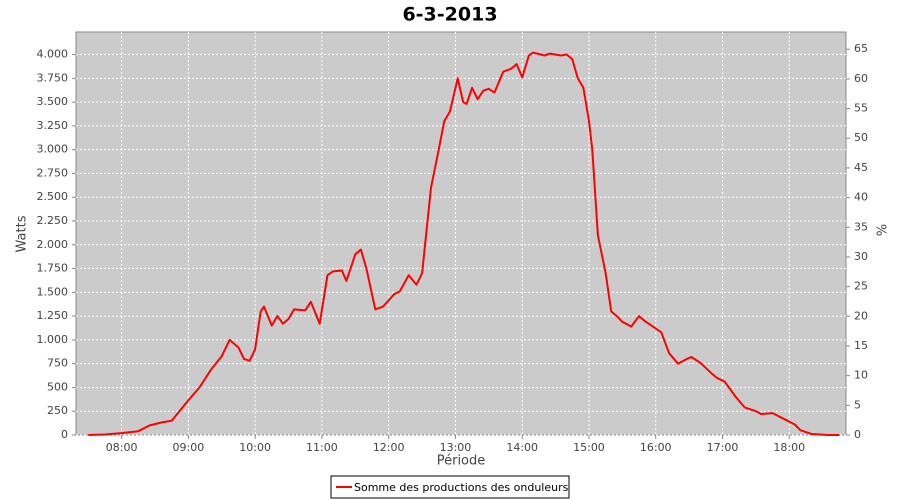  What do you see at coordinates (53, 172) in the screenshot?
I see `y-tick-label: 2.750` at bounding box center [53, 172].